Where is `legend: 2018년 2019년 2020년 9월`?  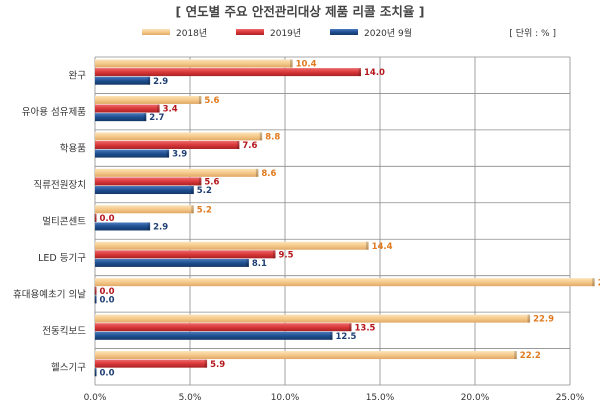 legend: 2018년 2019년 2020년 9월 is located at coordinates (277, 33).